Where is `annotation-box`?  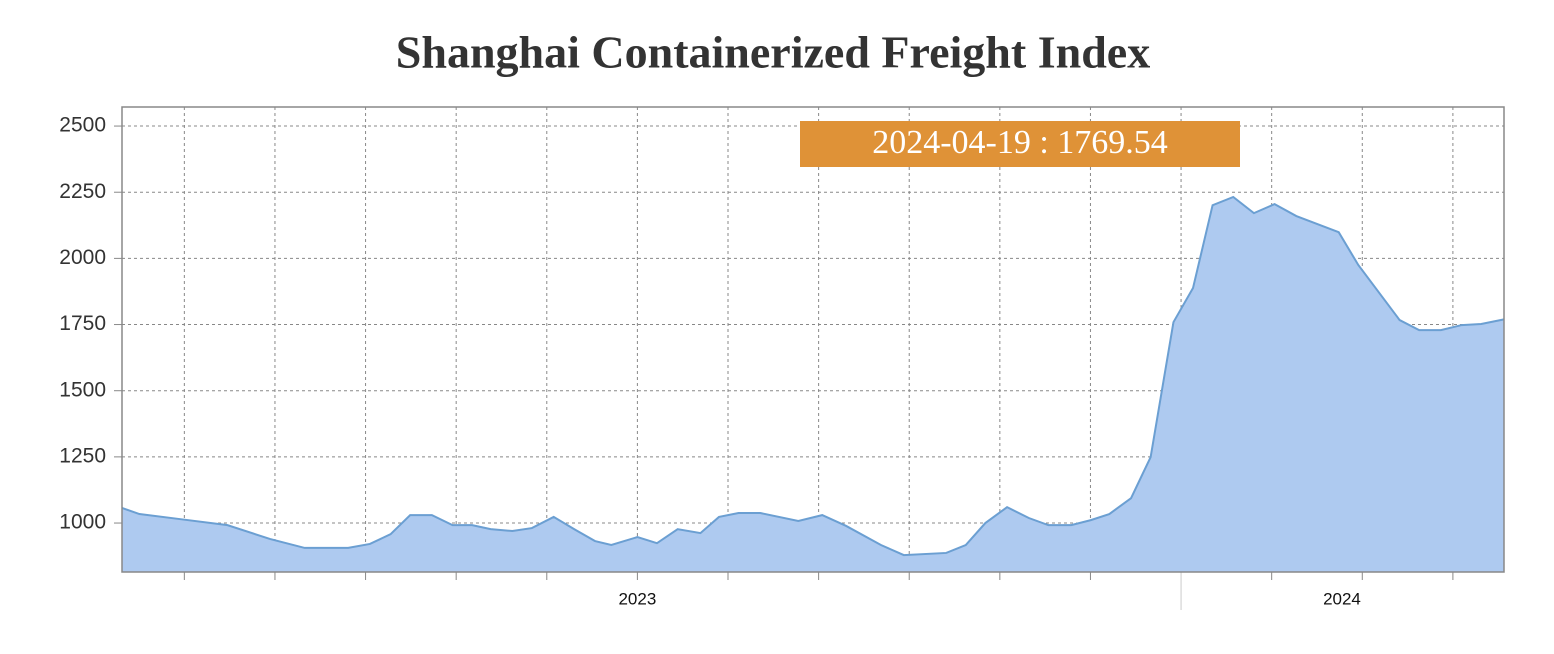
annotation-box is located at coordinates (1020, 144).